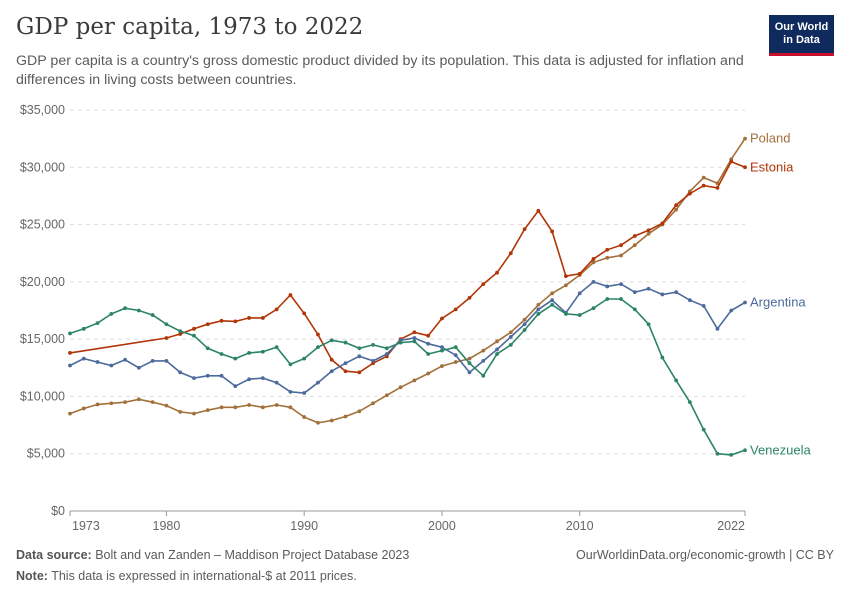 This screenshot has width=850, height=600. I want to click on series-label-poland: Poland, so click(770, 138).